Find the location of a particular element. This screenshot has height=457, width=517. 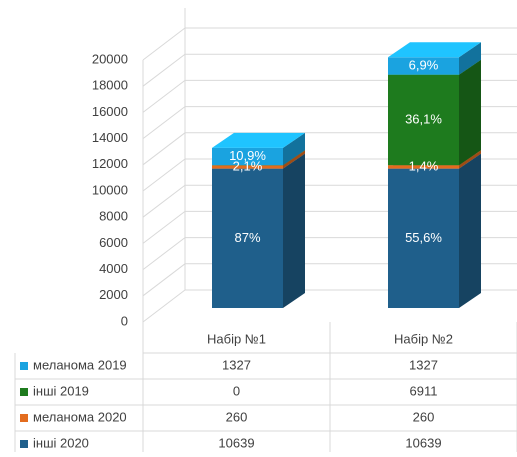

data-label: 55,6% is located at coordinates (423, 237).